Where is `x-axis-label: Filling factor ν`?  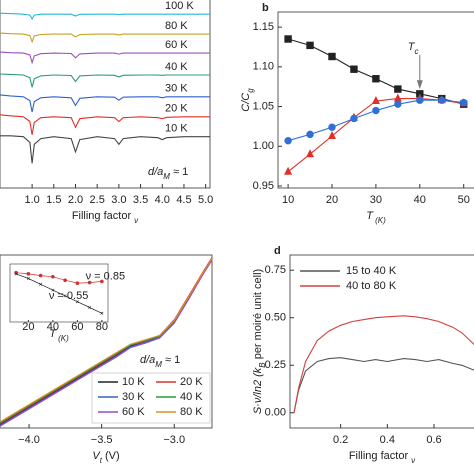 x-axis-label: Filling factor ν is located at coordinates (382, 457).